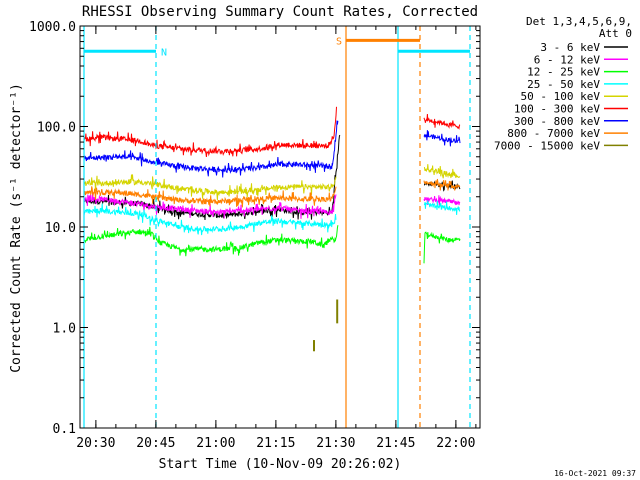 This screenshot has height=480, width=640. I want to click on legend-label-3: 25 - 50 keV, so click(563, 84).